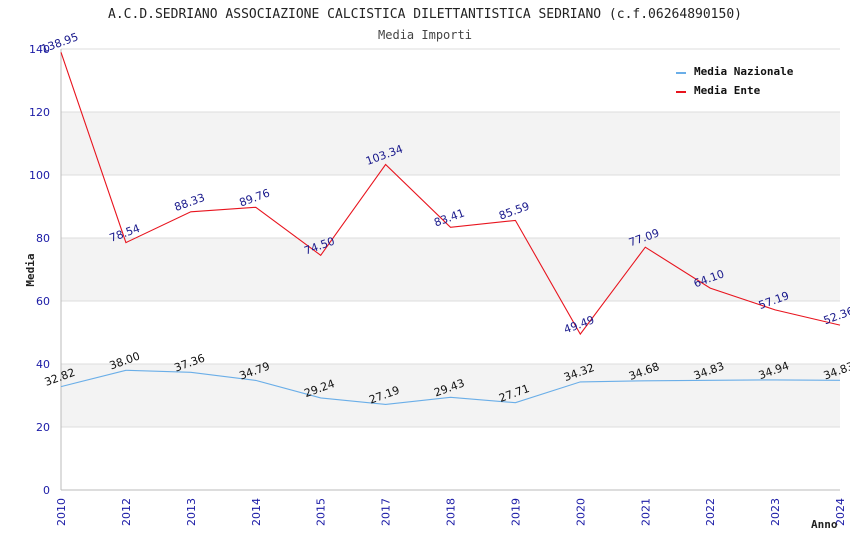 The width and height of the screenshot is (850, 550). Describe the element at coordinates (255, 197) in the screenshot. I see `data-label-ente: 89.76` at that location.